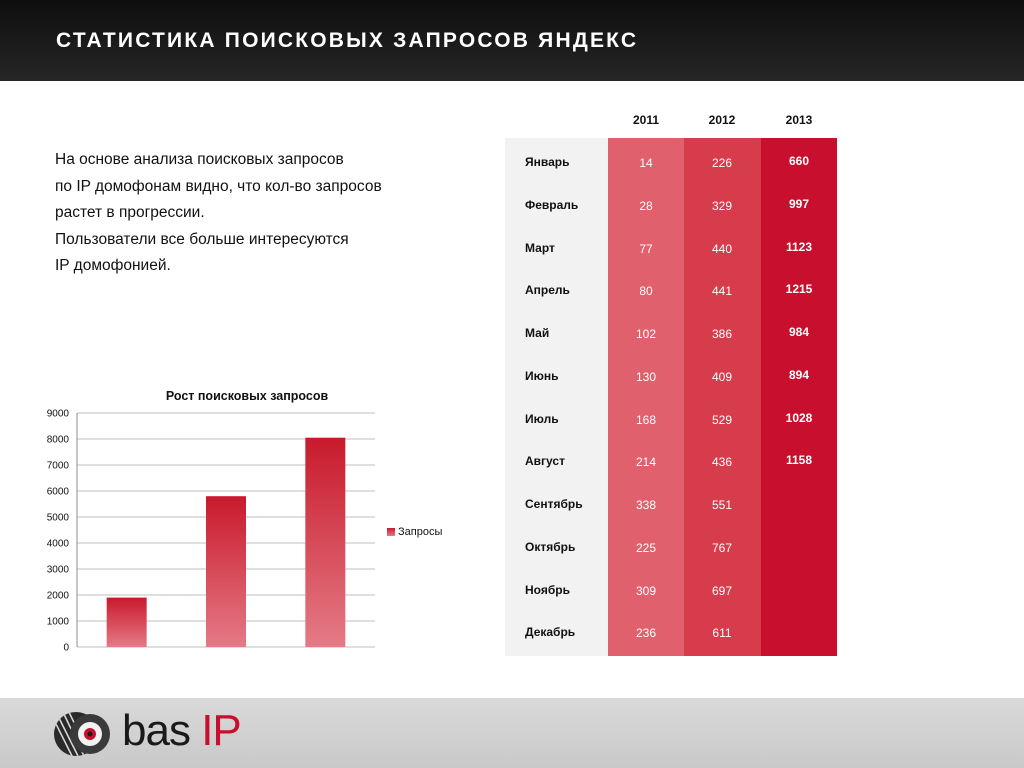 The image size is (1024, 768). What do you see at coordinates (722, 590) in the screenshot?
I see `value-2012: 697` at bounding box center [722, 590].